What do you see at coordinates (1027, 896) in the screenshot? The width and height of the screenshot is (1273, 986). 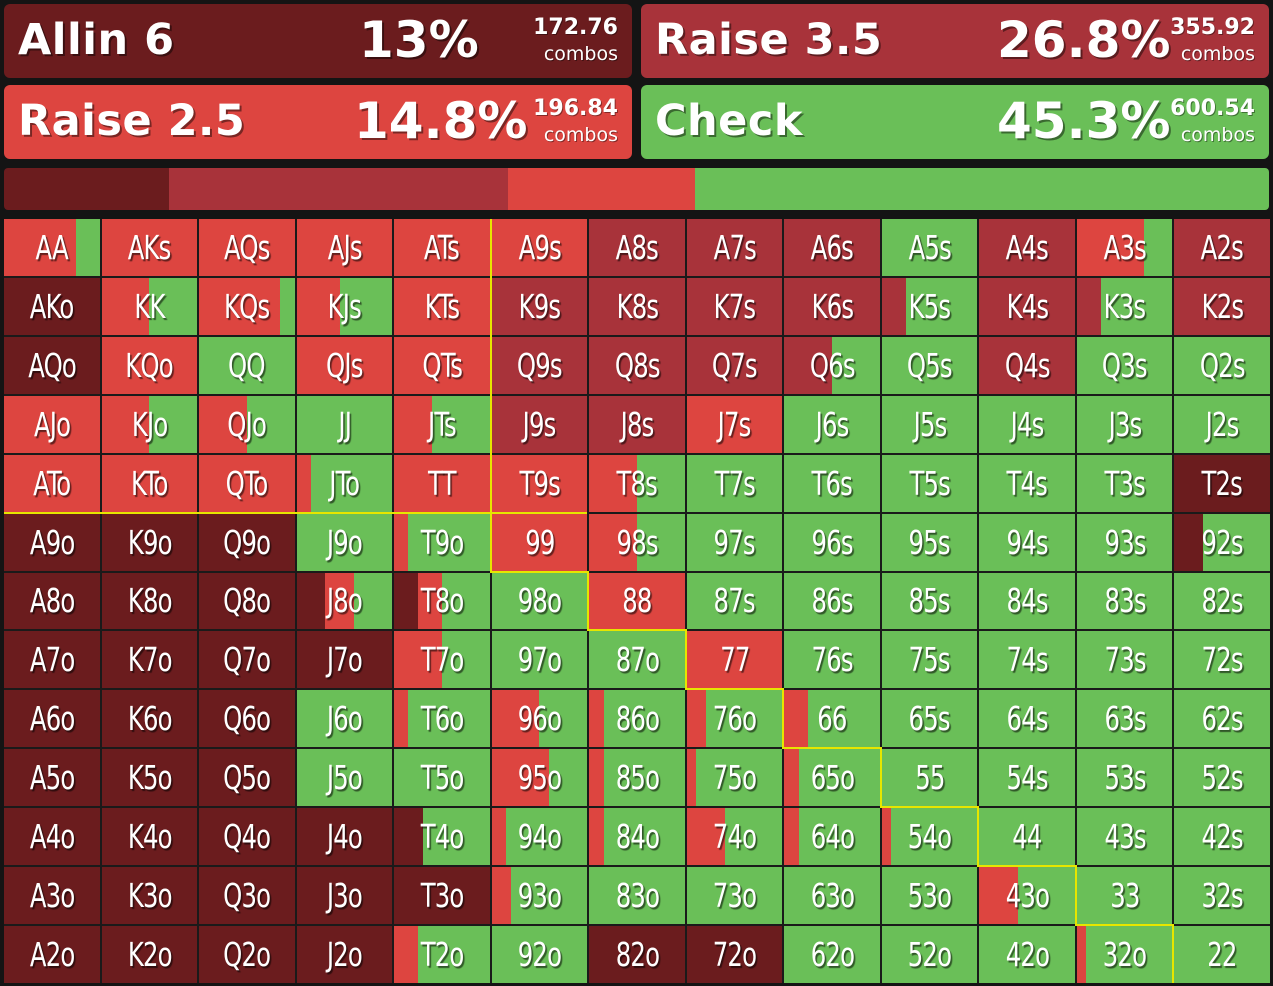 I see `hand-cell-43o: 43o` at bounding box center [1027, 896].